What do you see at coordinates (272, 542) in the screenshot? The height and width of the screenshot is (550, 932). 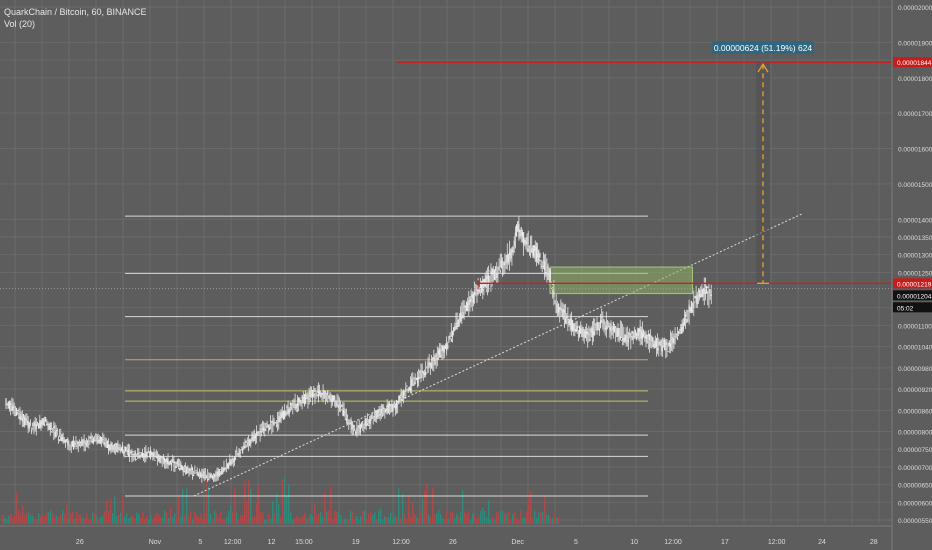 I see `time-axis-tick-label: 12` at bounding box center [272, 542].